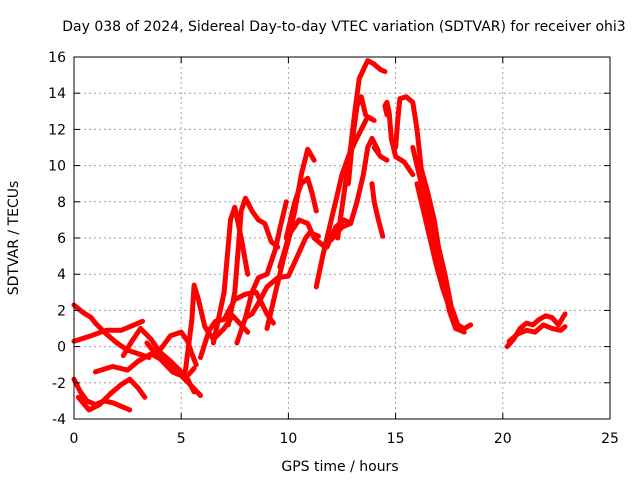 The image size is (640, 480). Describe the element at coordinates (59, 420) in the screenshot. I see `y-tick-label: -4` at that location.